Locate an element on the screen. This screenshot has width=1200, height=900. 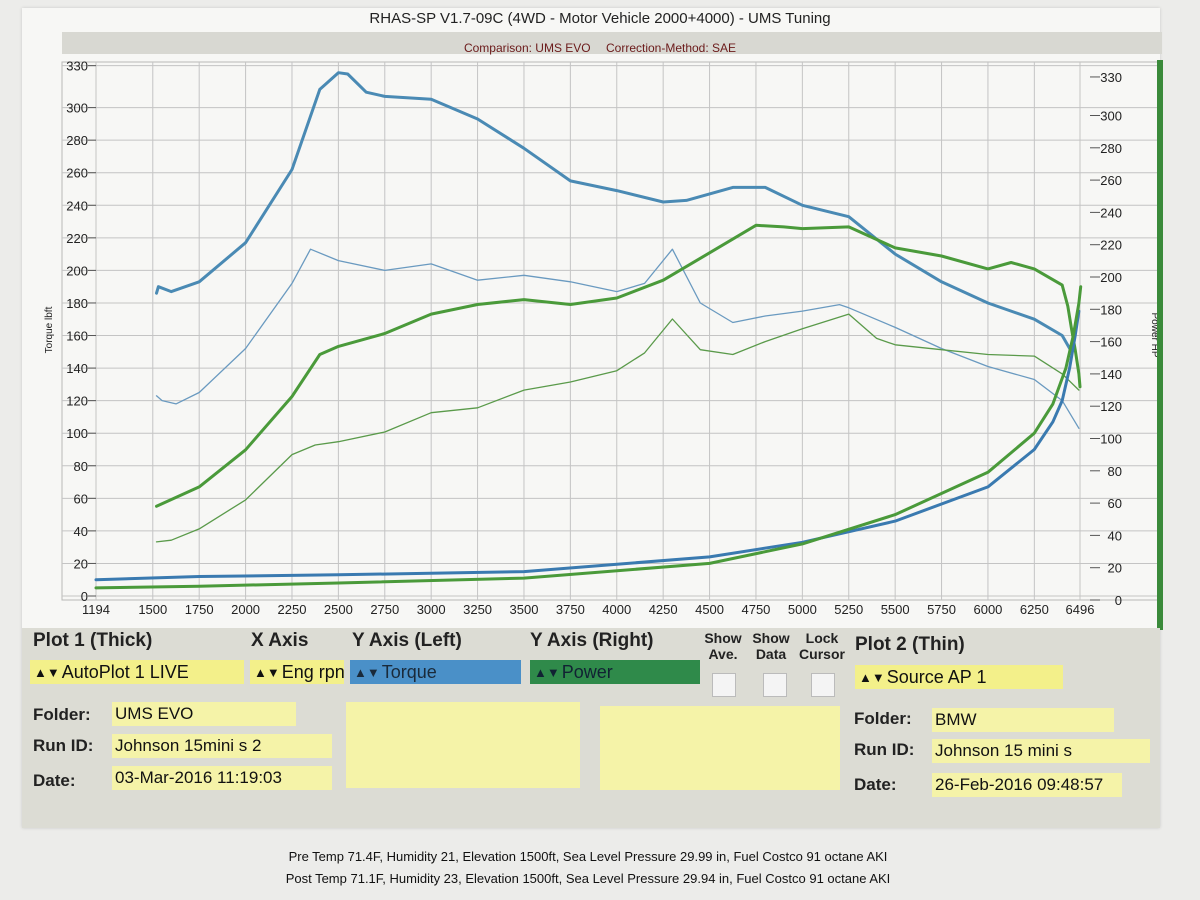
y-right-tick-label: 280 is located at coordinates (1111, 148).